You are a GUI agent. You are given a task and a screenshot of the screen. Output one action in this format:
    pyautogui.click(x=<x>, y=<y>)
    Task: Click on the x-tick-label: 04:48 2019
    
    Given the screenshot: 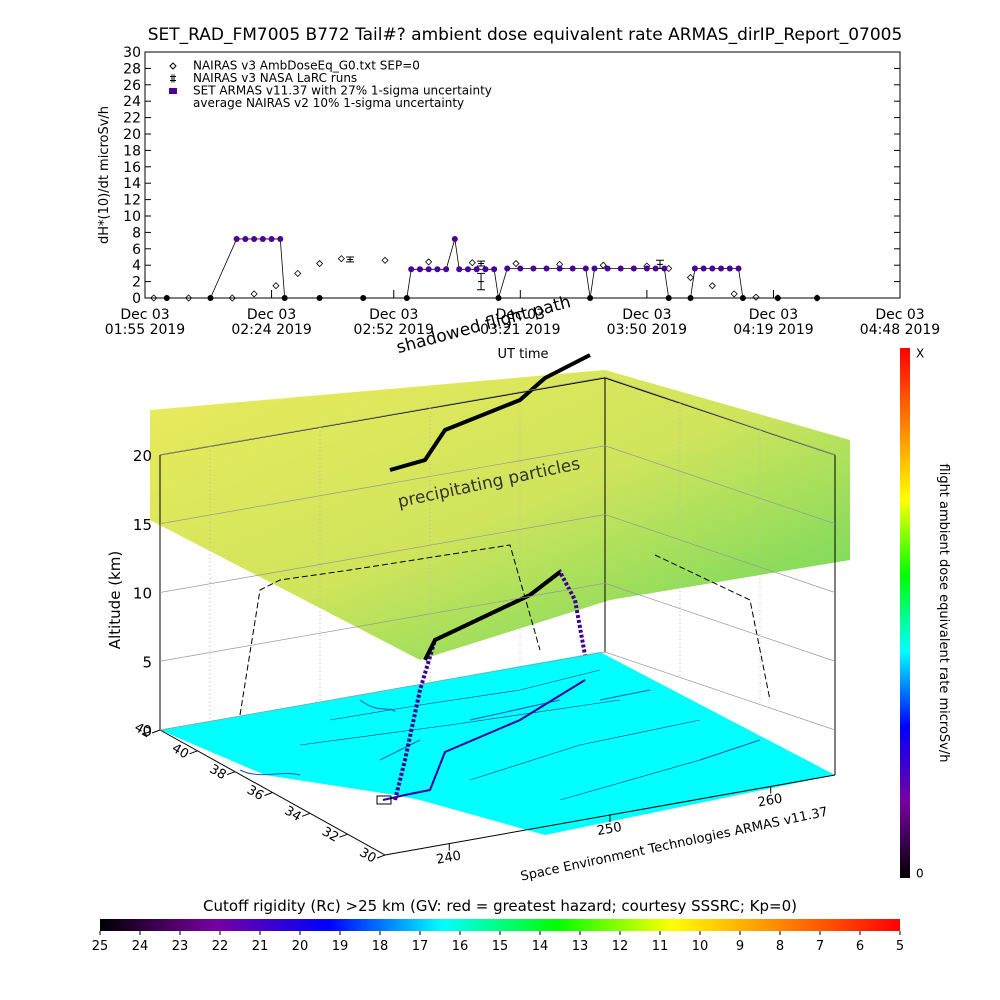 What is the action you would take?
    pyautogui.click(x=900, y=330)
    